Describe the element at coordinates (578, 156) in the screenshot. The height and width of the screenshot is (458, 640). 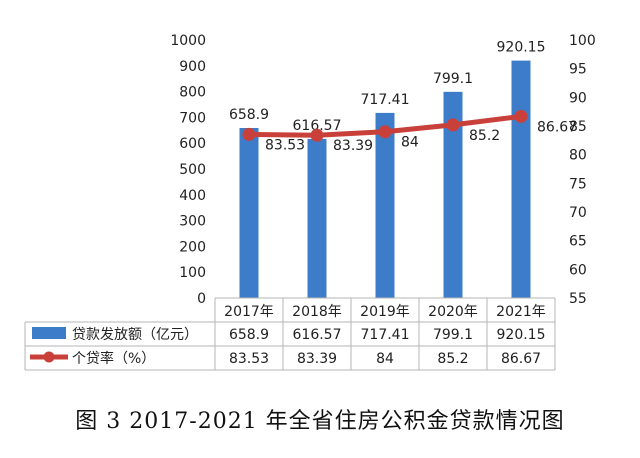
I see `right-tick-label: 80` at that location.